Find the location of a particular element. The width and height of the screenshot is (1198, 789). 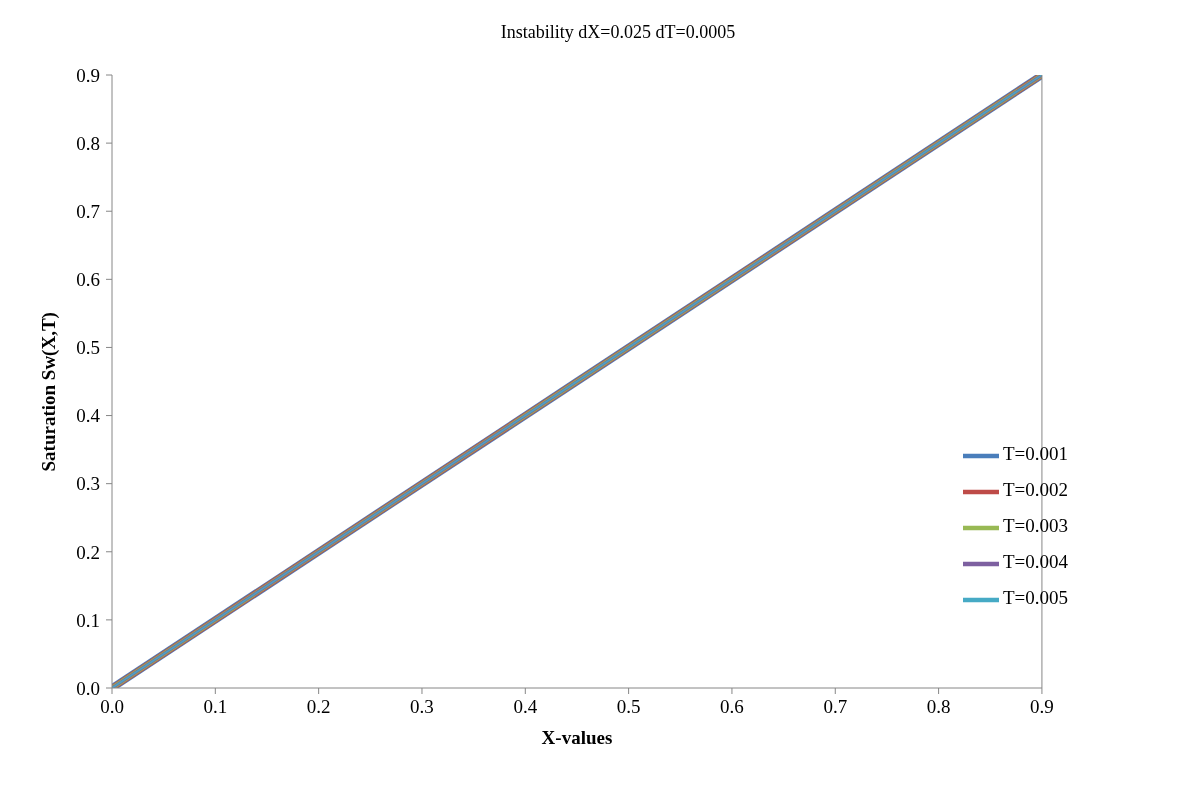

legend-label: T=0.001 is located at coordinates (1035, 453).